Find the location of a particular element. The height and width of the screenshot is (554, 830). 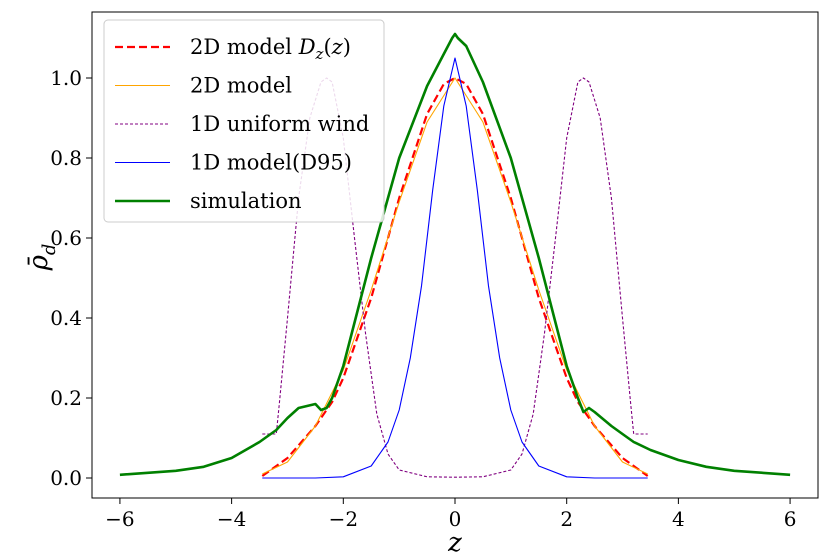

legend-box is located at coordinates (244, 121).